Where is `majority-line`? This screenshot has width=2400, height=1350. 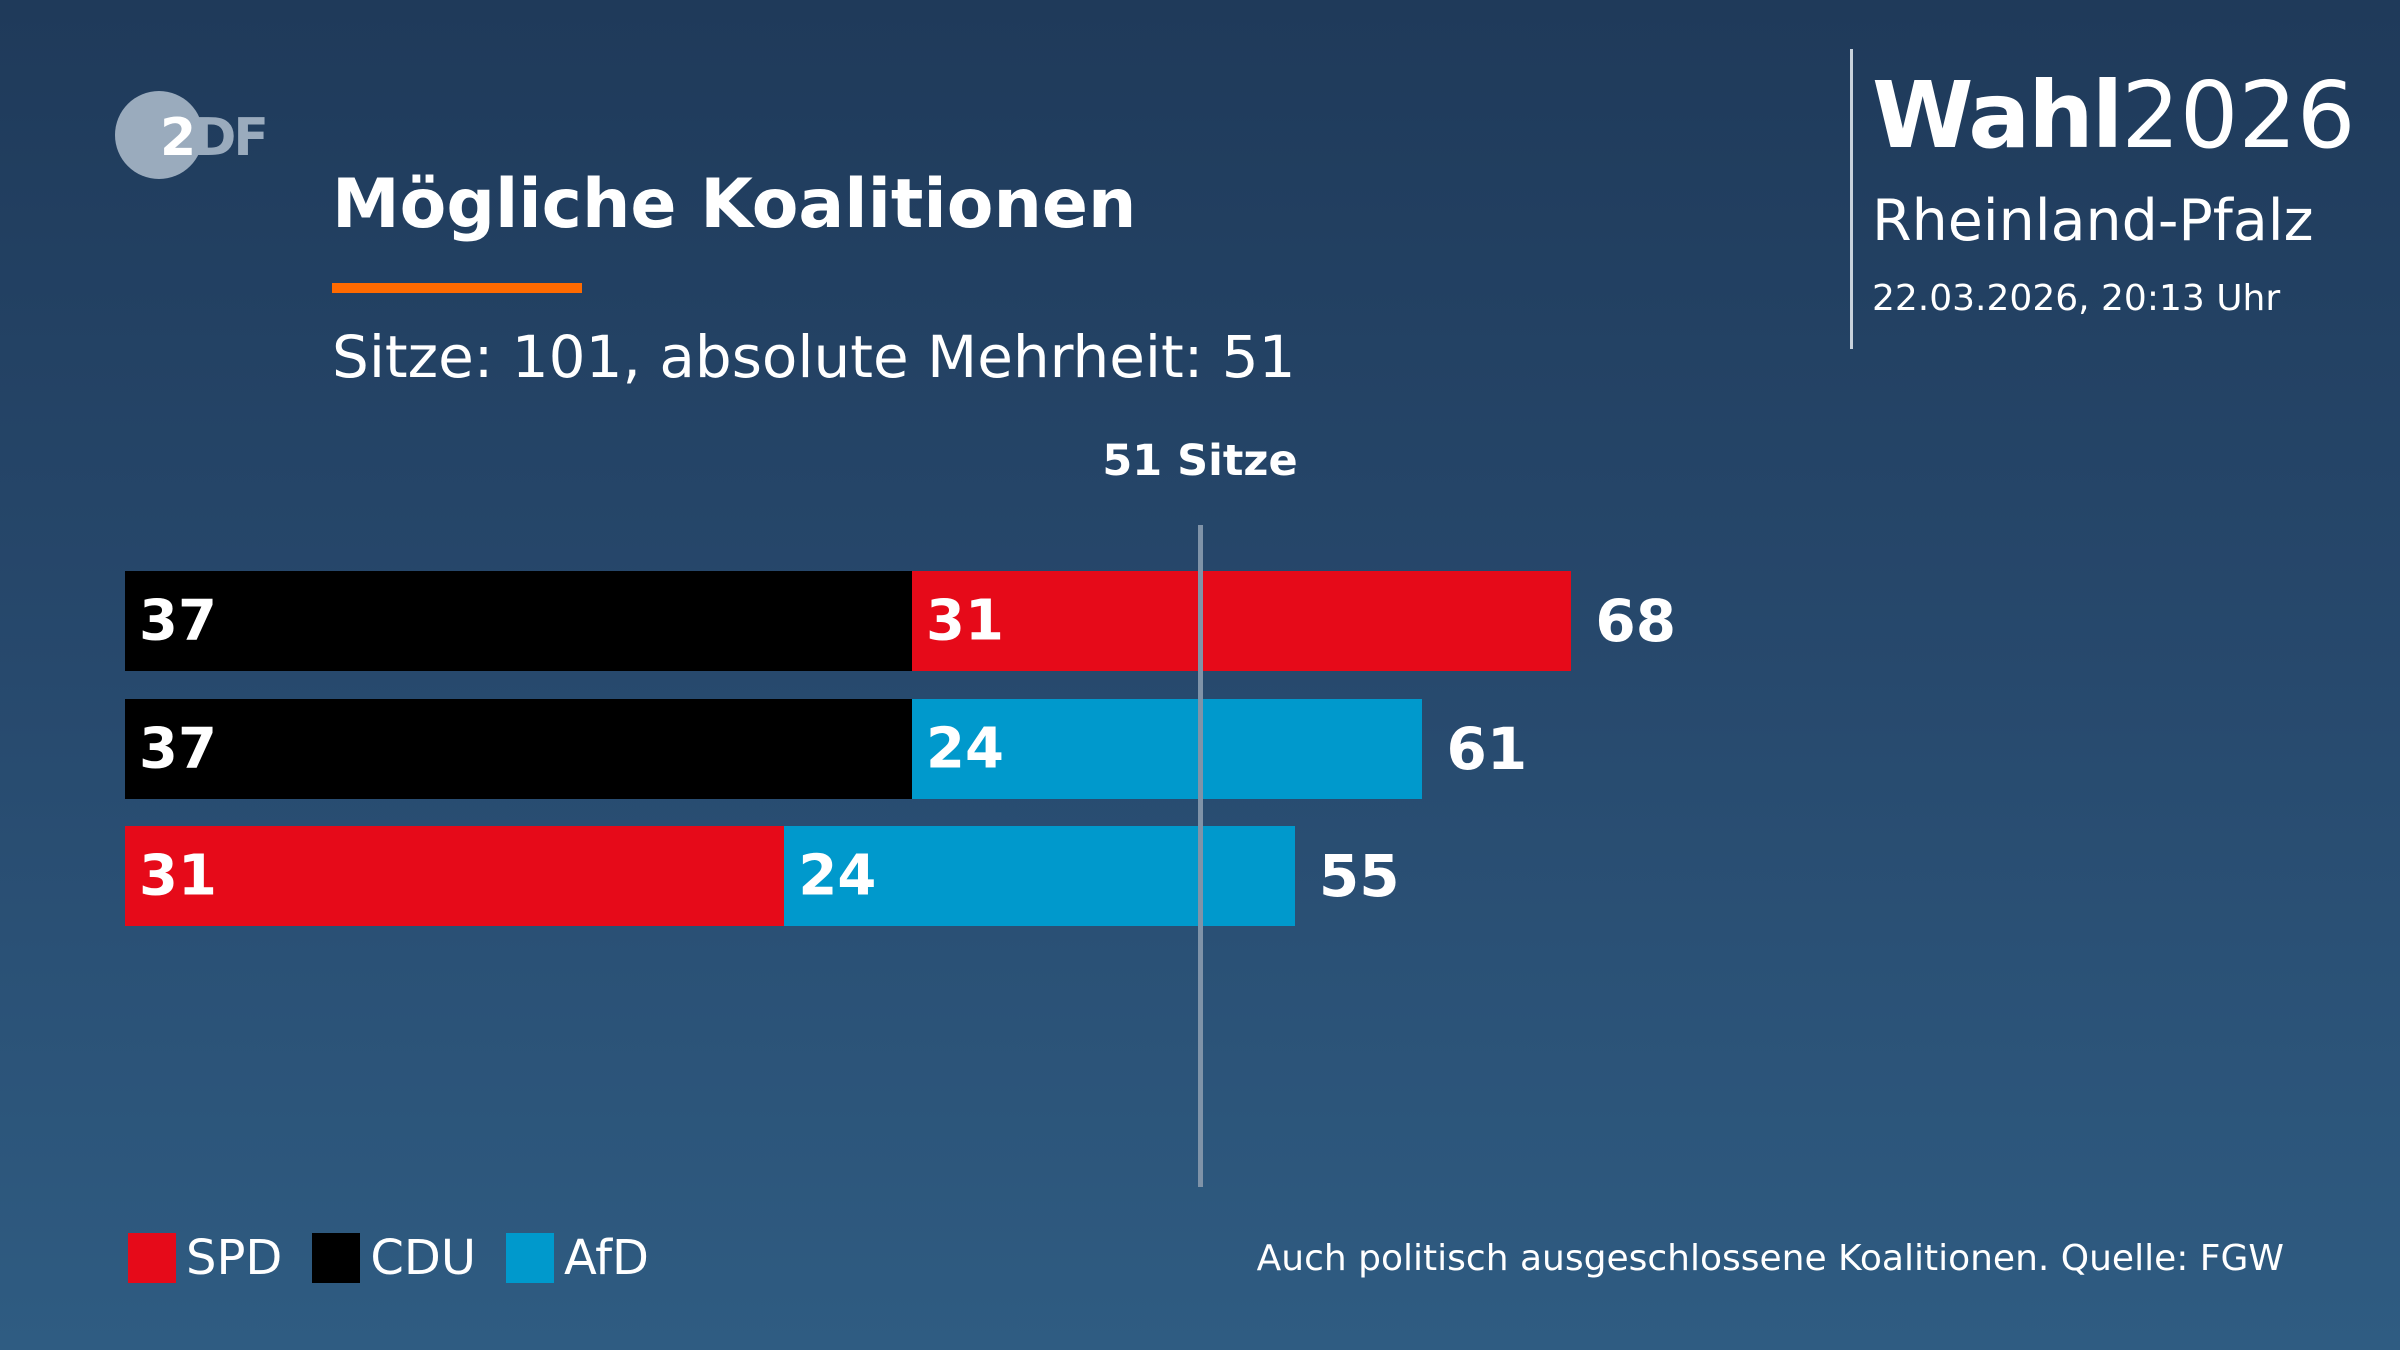 majority-line is located at coordinates (1200, 856).